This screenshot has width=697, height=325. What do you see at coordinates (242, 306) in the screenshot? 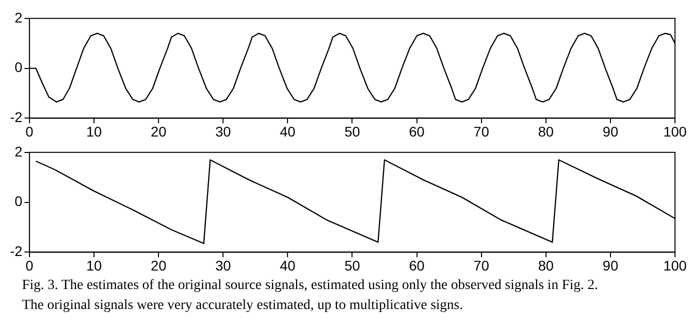
I see `text: The original signals were very accurately estimated, up to multiplicative signs.` at bounding box center [242, 306].